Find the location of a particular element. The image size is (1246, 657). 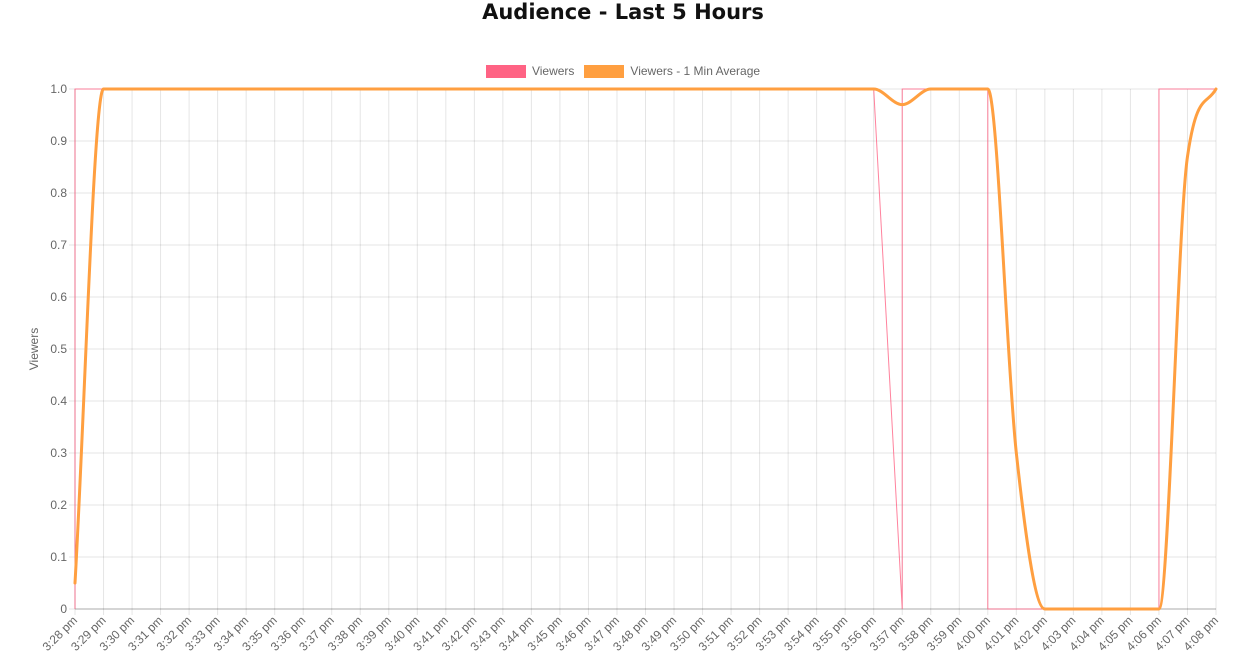

y-axis-title: Viewers is located at coordinates (34, 349).